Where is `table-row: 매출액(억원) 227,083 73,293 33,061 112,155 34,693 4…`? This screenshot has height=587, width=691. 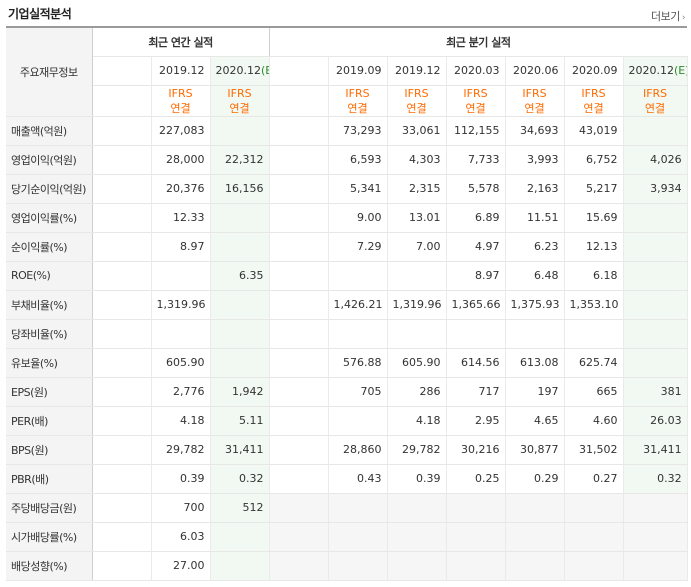
table-row: 매출액(억원) 227,083 73,293 33,061 112,155 34,693 4… is located at coordinates (347, 131).